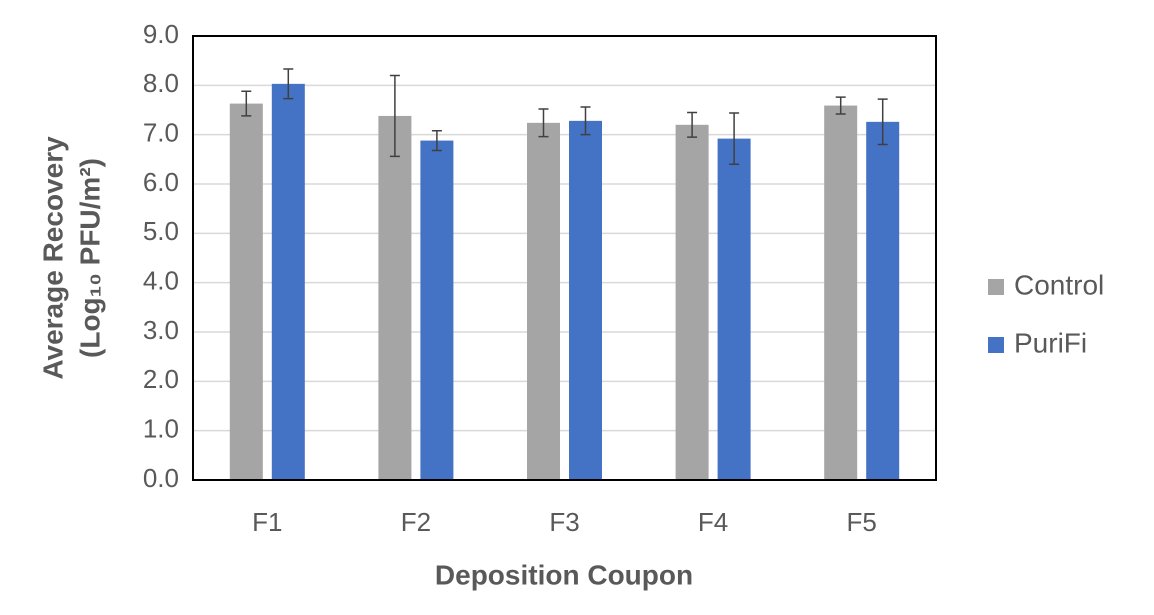 This screenshot has width=1154, height=615. Describe the element at coordinates (161, 281) in the screenshot. I see `y-tick-label: 4.0` at that location.